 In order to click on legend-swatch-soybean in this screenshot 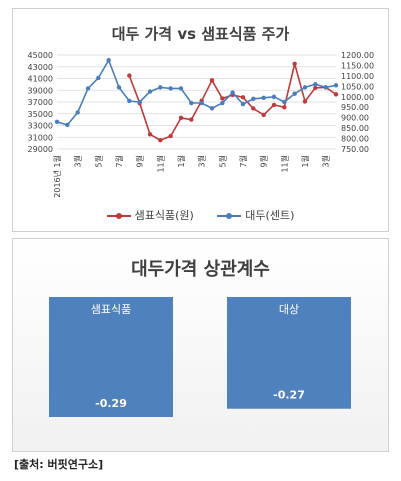, I will do `click(229, 216)`.